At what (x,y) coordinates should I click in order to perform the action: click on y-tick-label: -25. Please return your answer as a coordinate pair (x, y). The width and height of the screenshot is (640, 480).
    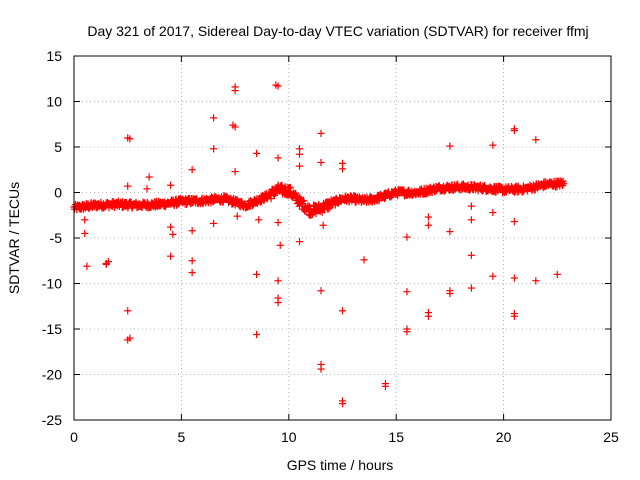
    Looking at the image, I should click on (52, 420).